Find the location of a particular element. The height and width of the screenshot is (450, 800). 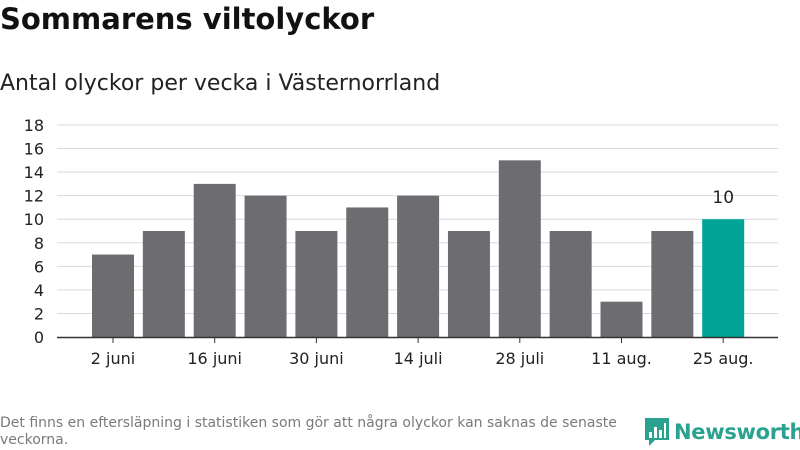

y-tick-label: 16 is located at coordinates (34, 149).